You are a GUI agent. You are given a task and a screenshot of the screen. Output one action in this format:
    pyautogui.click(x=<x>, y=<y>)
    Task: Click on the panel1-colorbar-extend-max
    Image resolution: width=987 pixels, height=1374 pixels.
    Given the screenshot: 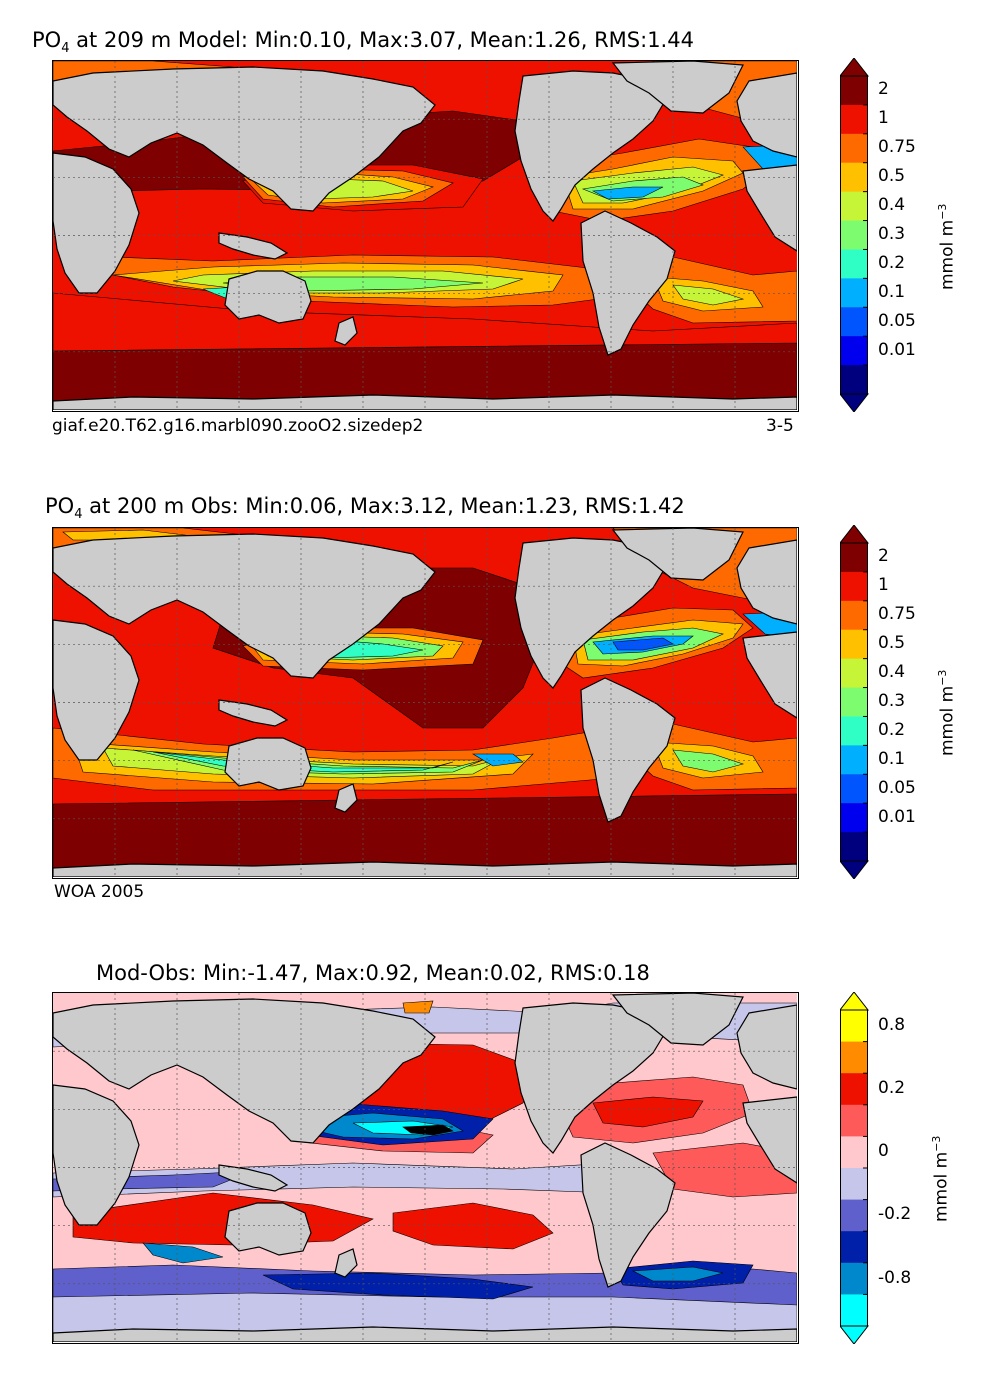 What is the action you would take?
    pyautogui.click(x=855, y=67)
    